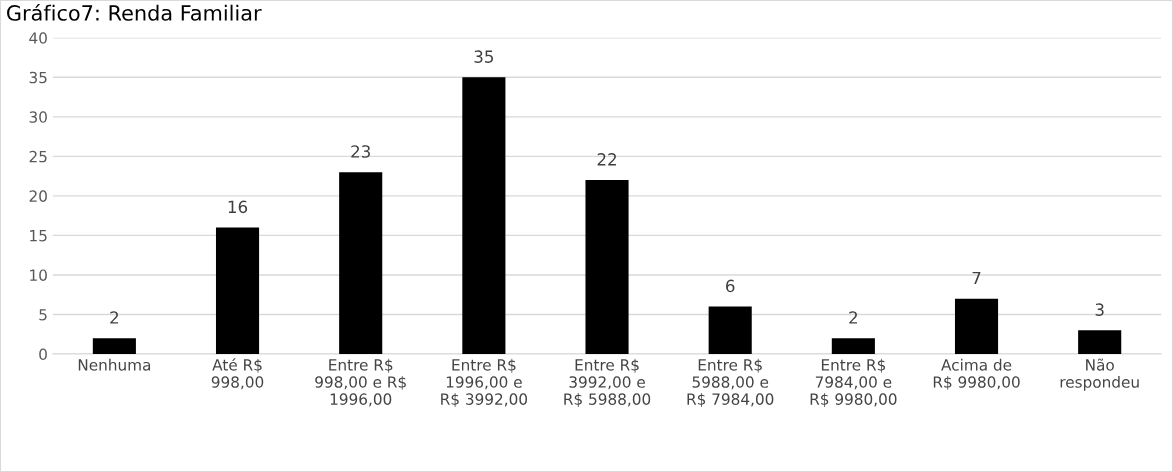  Describe the element at coordinates (38, 117) in the screenshot. I see `y-tick-label: 30` at that location.